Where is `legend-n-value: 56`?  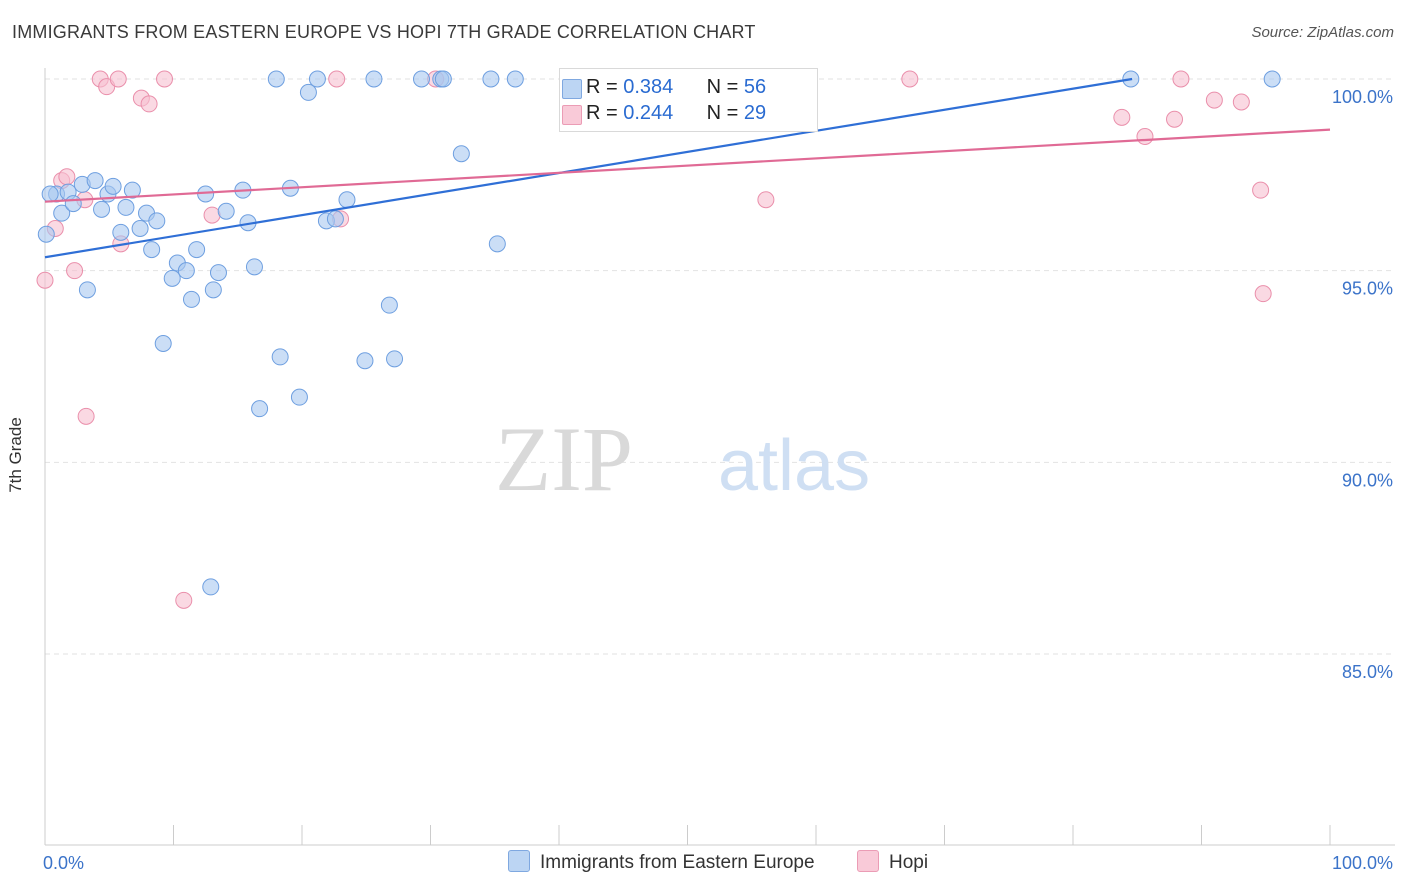
legend-n-value: 56 is located at coordinates (755, 87).